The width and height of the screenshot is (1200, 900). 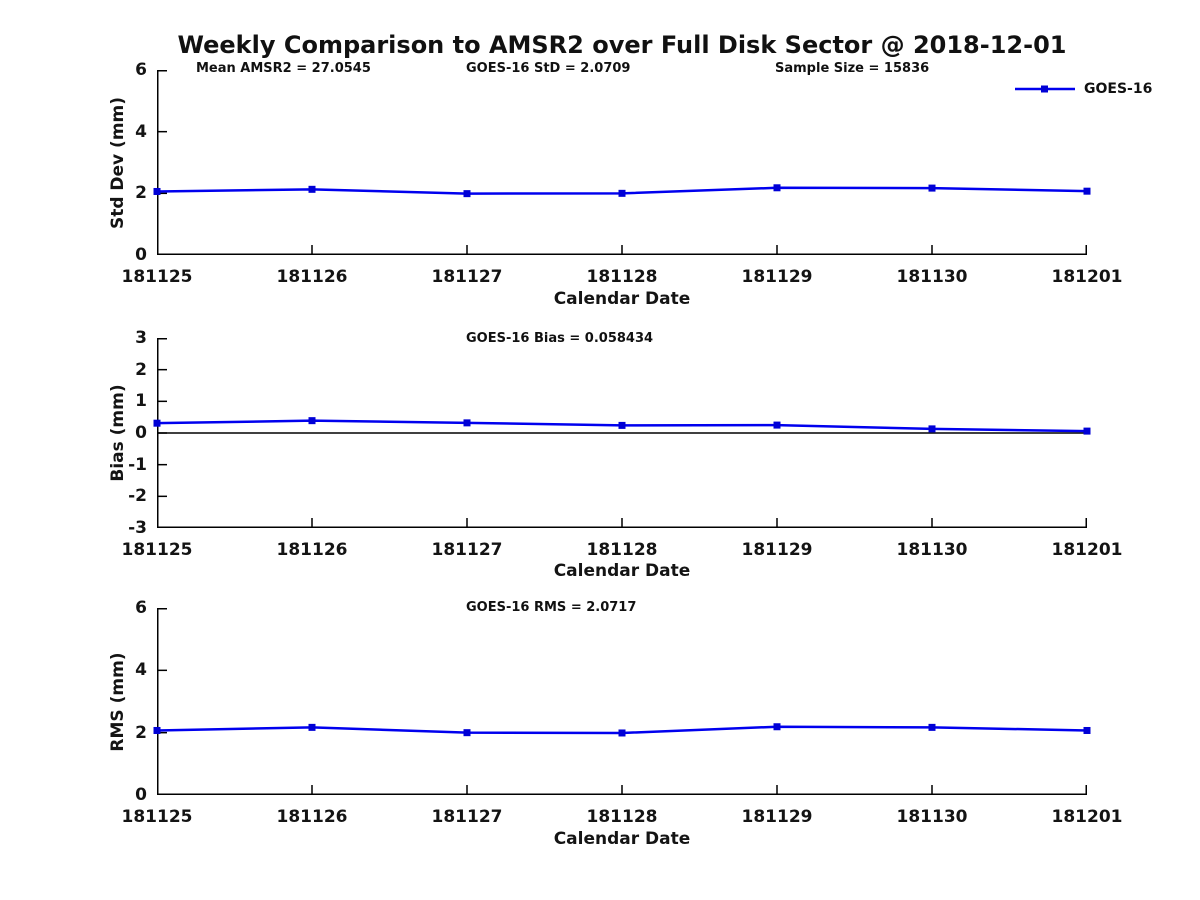 What do you see at coordinates (1082, 89) in the screenshot?
I see `legend: GOES-16` at bounding box center [1082, 89].